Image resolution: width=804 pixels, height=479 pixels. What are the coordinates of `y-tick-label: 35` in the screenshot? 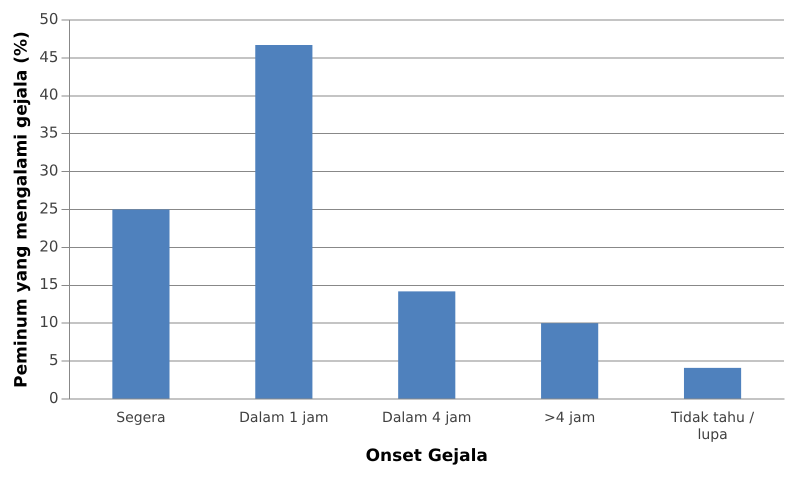 It's located at (48, 133).